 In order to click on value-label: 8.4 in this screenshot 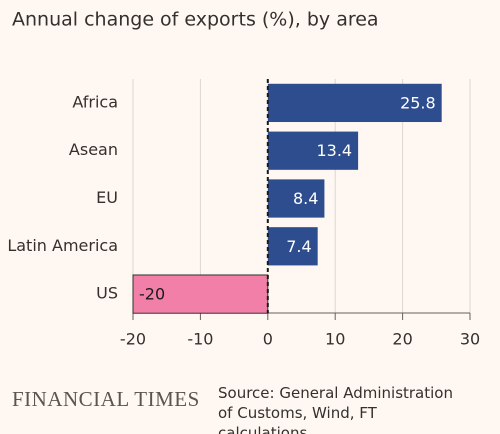, I will do `click(305, 198)`.